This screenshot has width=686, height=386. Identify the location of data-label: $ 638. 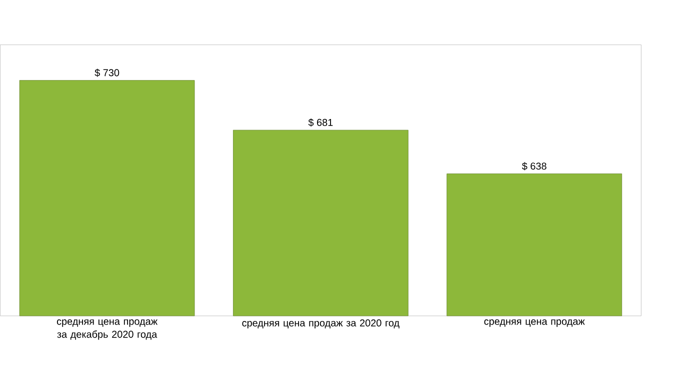
(534, 166).